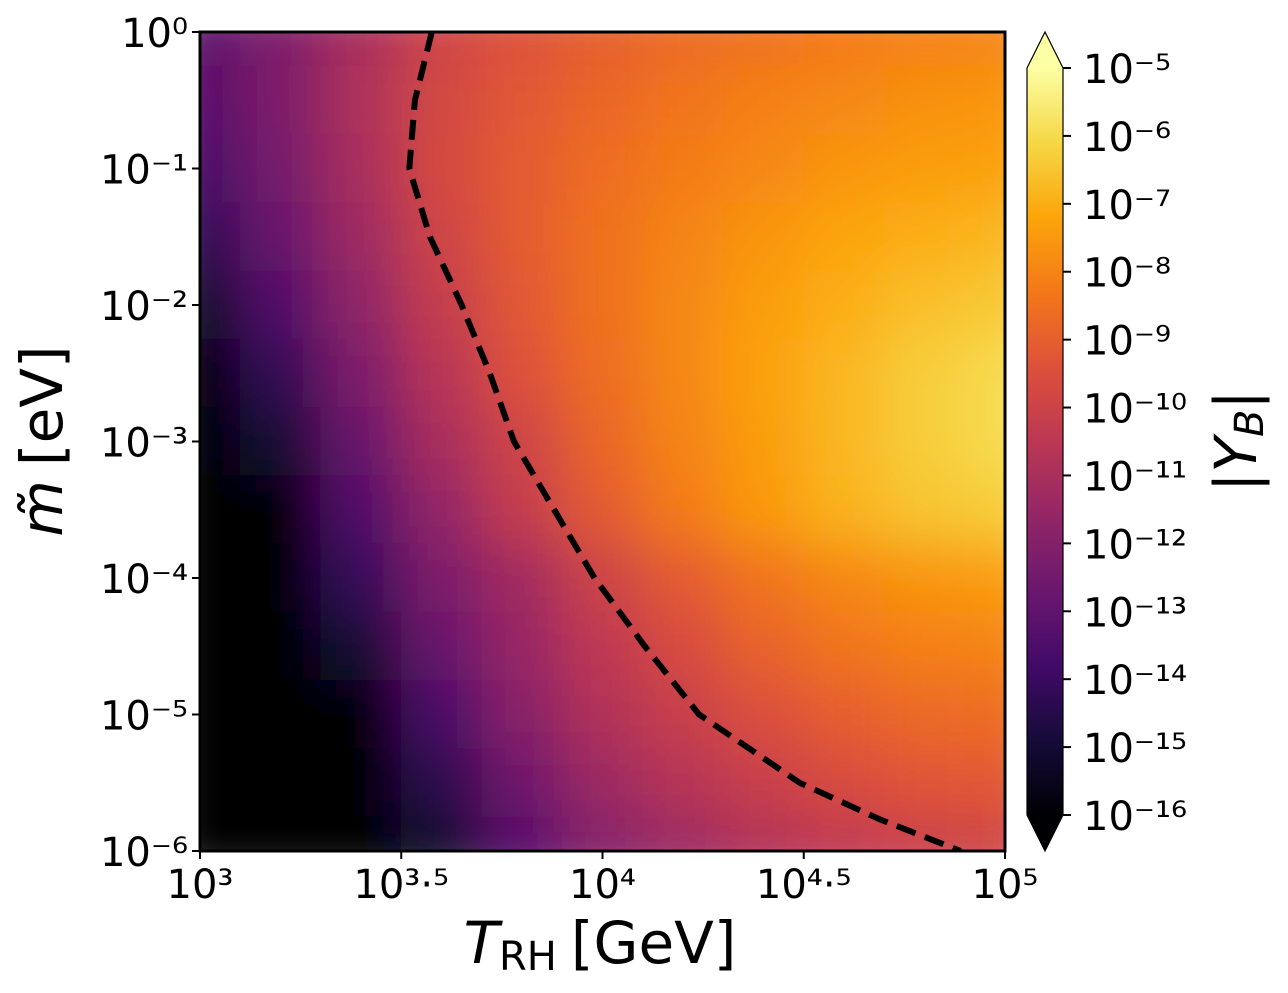  What do you see at coordinates (1127, 342) in the screenshot?
I see `colorbar-tick-label: 10⁻⁹` at bounding box center [1127, 342].